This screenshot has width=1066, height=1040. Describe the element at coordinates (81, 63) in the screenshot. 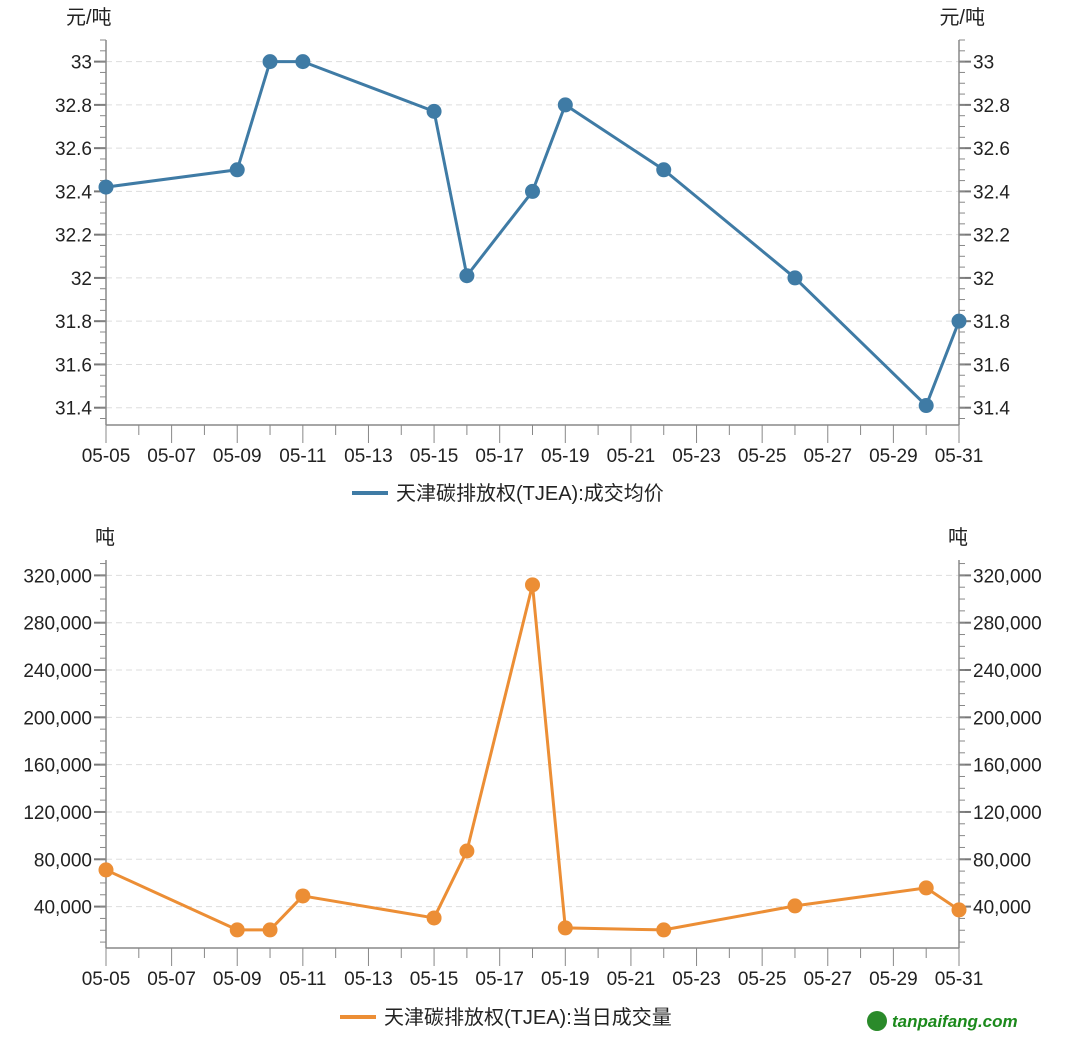

I see `y-tick-label-left: 33` at that location.